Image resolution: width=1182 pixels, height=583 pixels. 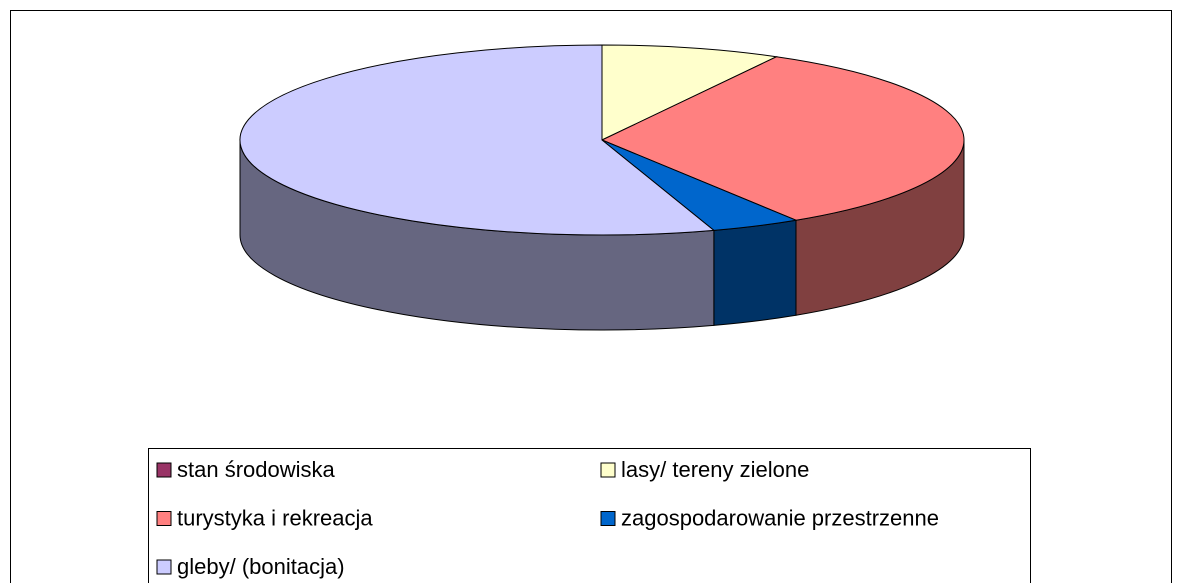 I want to click on legend-label: lasy/ tereny zielone, so click(x=715, y=469).